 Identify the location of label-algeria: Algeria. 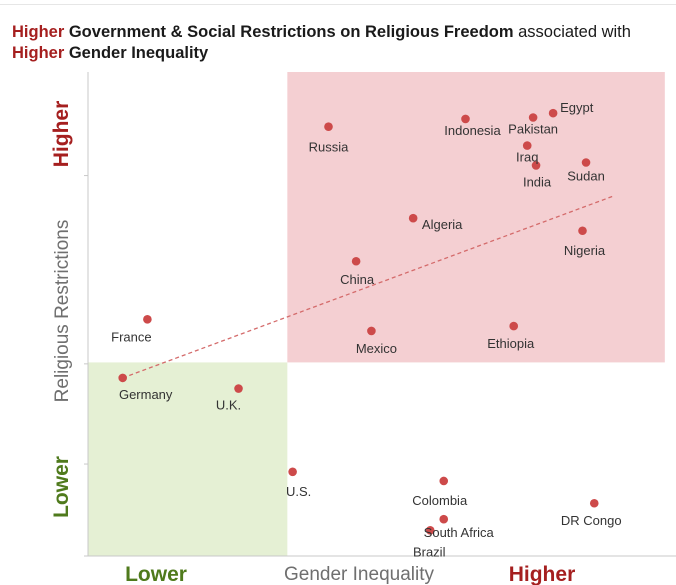
(442, 224).